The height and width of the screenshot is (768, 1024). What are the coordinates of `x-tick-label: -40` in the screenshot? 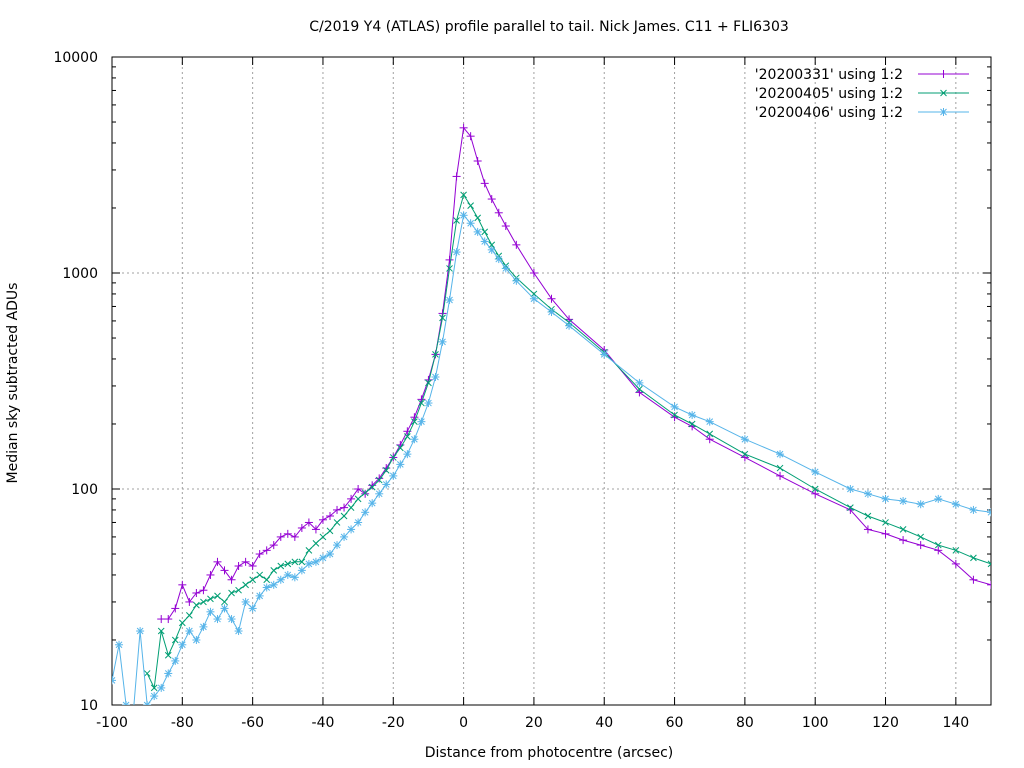 It's located at (323, 723).